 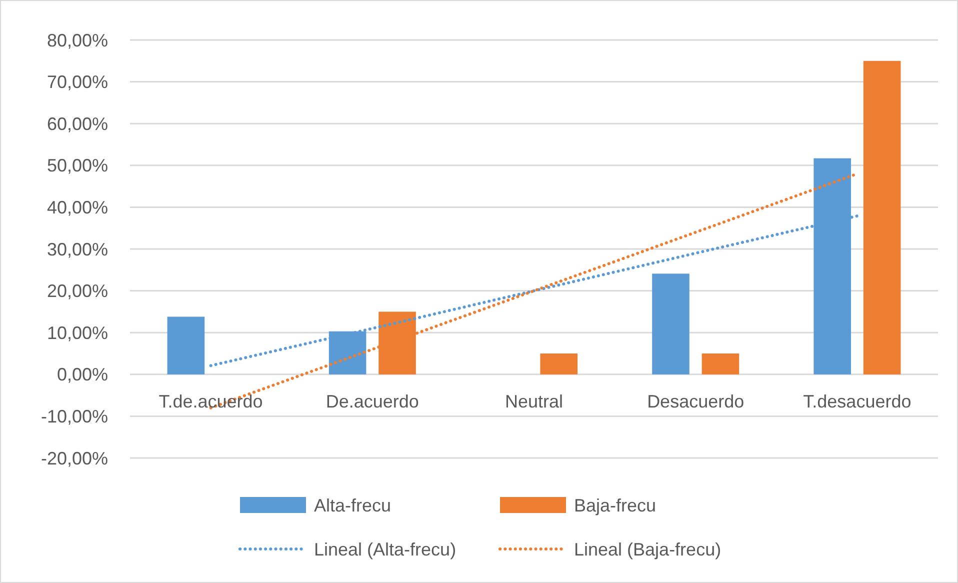 What do you see at coordinates (695, 401) in the screenshot?
I see `x-tick-label: Desacuerdo` at bounding box center [695, 401].